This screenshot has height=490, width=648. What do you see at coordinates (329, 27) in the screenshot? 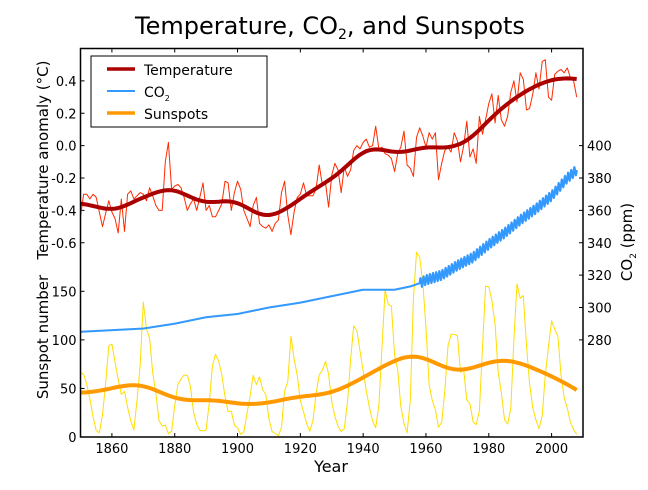
I see `chart-title: Temperature, CO2, and Sunspots` at bounding box center [329, 27].